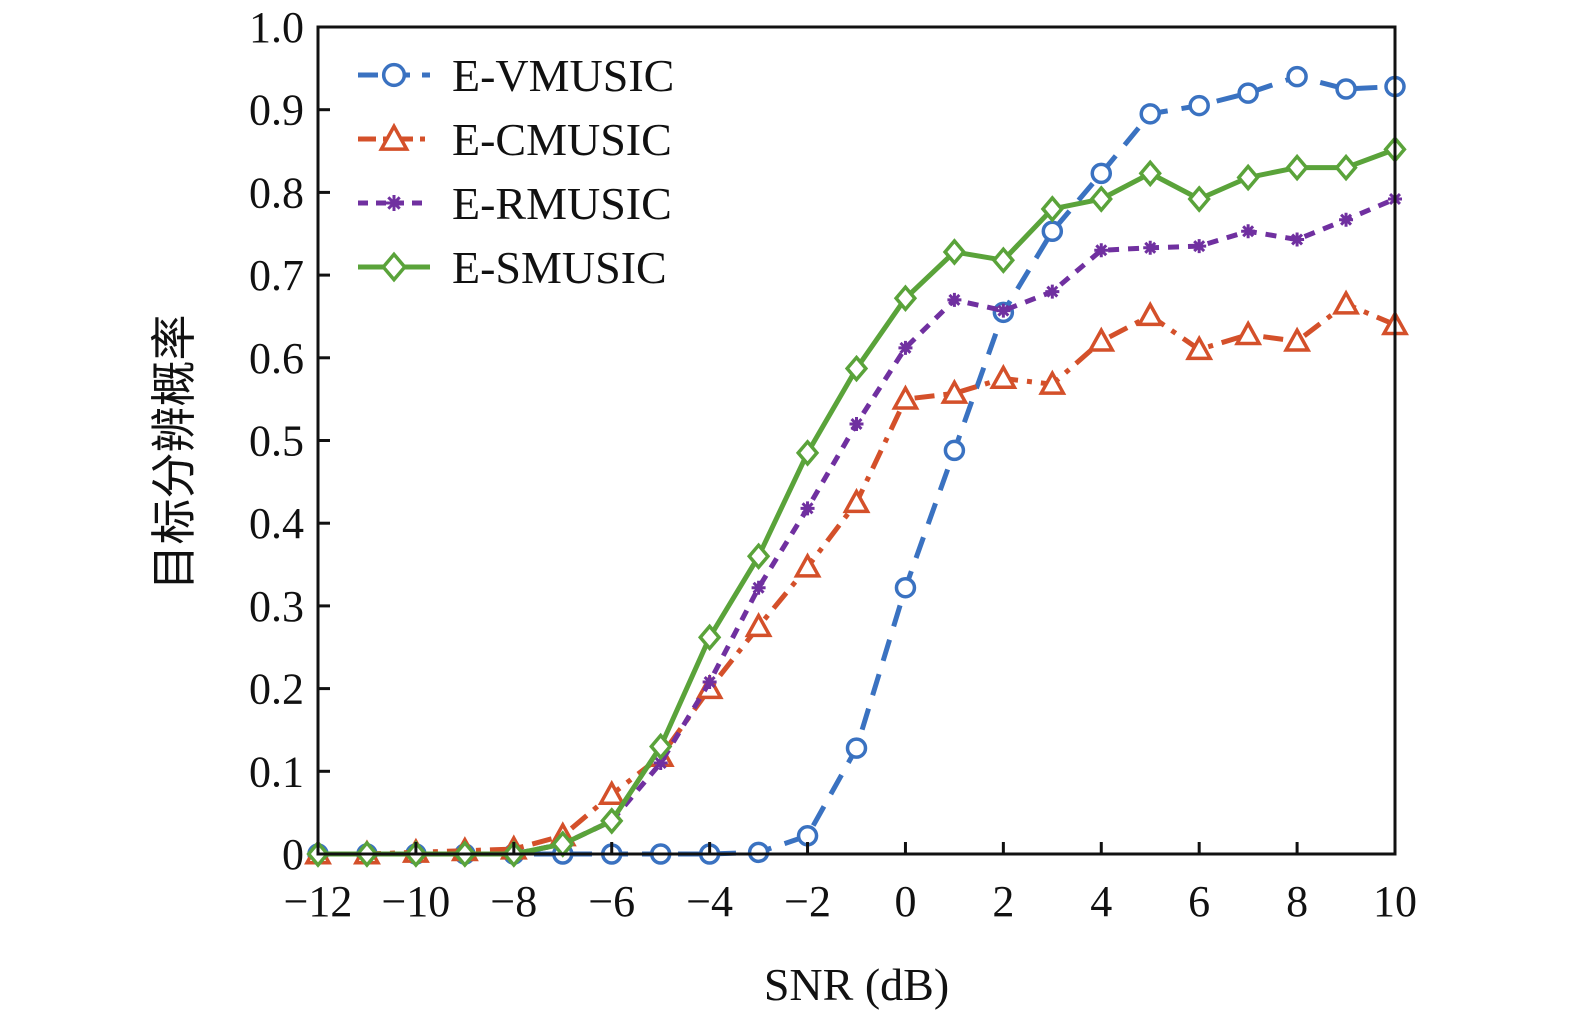 The image size is (1575, 1019). What do you see at coordinates (276, 27) in the screenshot?
I see `y-tick-label: 1.0` at bounding box center [276, 27].